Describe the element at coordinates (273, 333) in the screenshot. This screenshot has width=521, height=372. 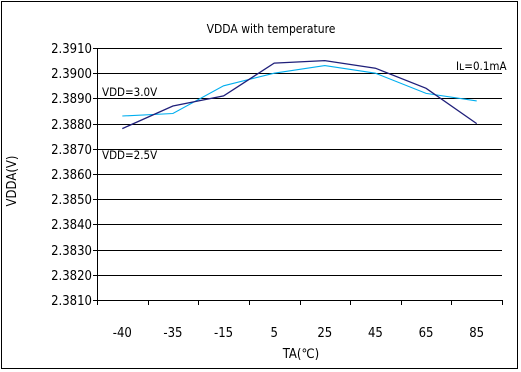
I see `x-tick-label: 5` at that location.